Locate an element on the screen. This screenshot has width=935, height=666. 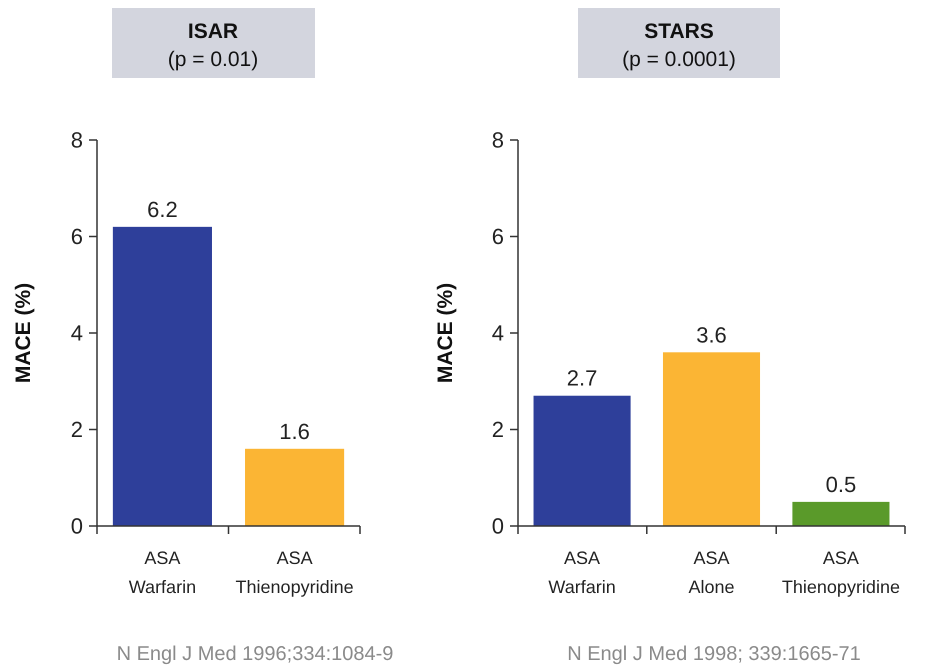
chart-subtitle: (p = 0.01) is located at coordinates (213, 59).